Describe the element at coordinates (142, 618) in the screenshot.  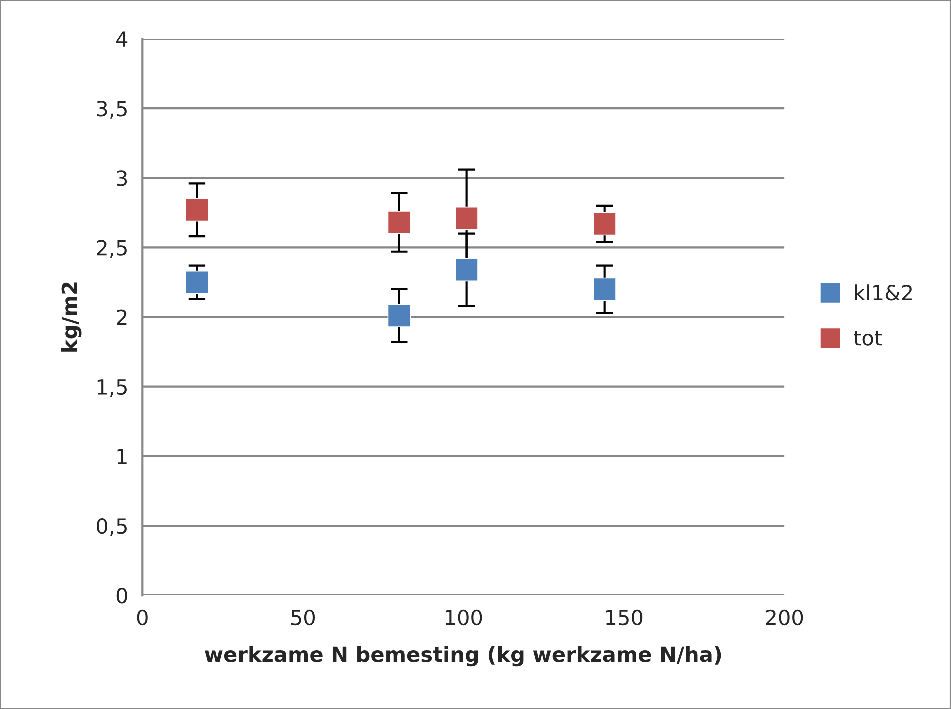
I see `x-tick-label: 0` at that location.